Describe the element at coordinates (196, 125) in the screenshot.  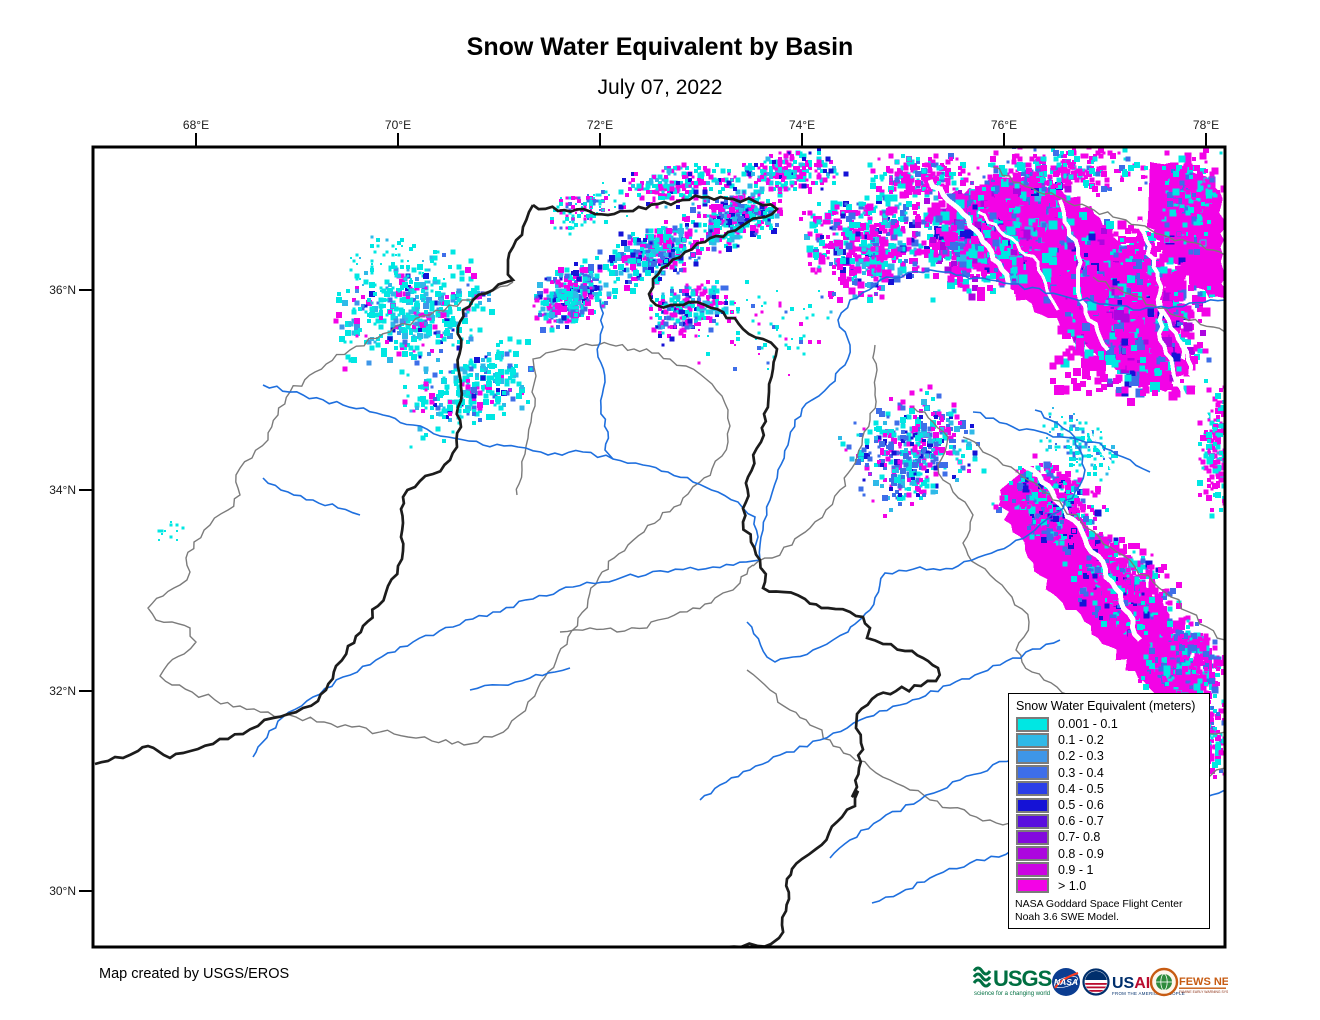
I see `lon-tick-label: 68°E` at that location.